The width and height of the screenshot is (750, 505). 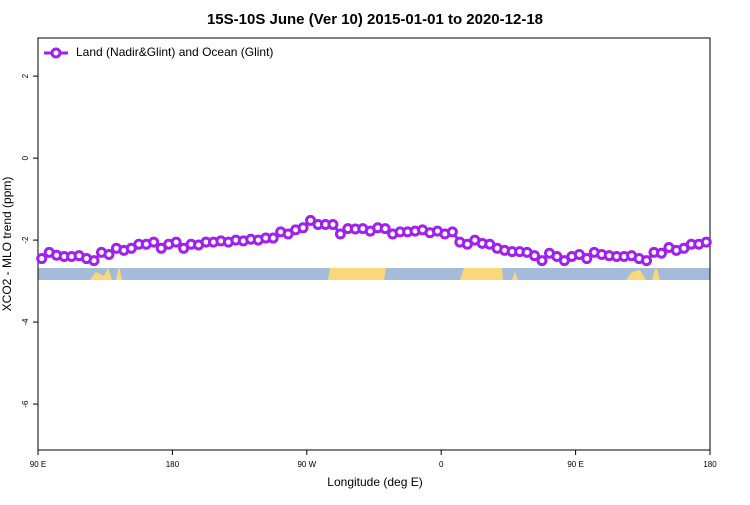 What do you see at coordinates (441, 464) in the screenshot?
I see `x-tick-label: 0` at bounding box center [441, 464].